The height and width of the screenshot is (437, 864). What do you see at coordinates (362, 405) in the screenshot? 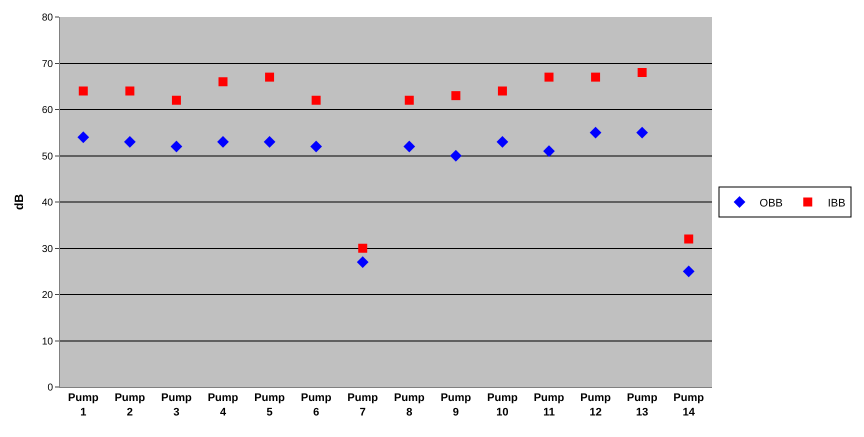
I see `x-tick-label: Pump 7` at bounding box center [362, 405].